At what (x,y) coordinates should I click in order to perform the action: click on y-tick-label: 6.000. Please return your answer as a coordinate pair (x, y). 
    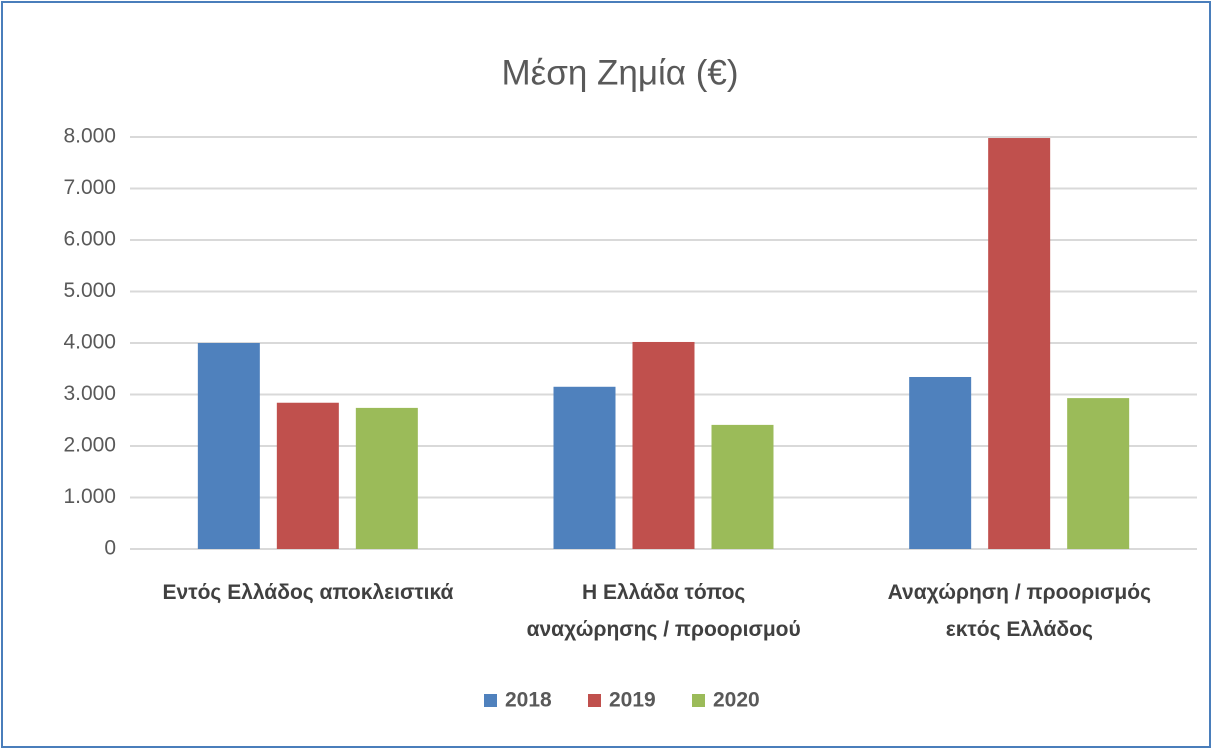
    Looking at the image, I should click on (89, 239).